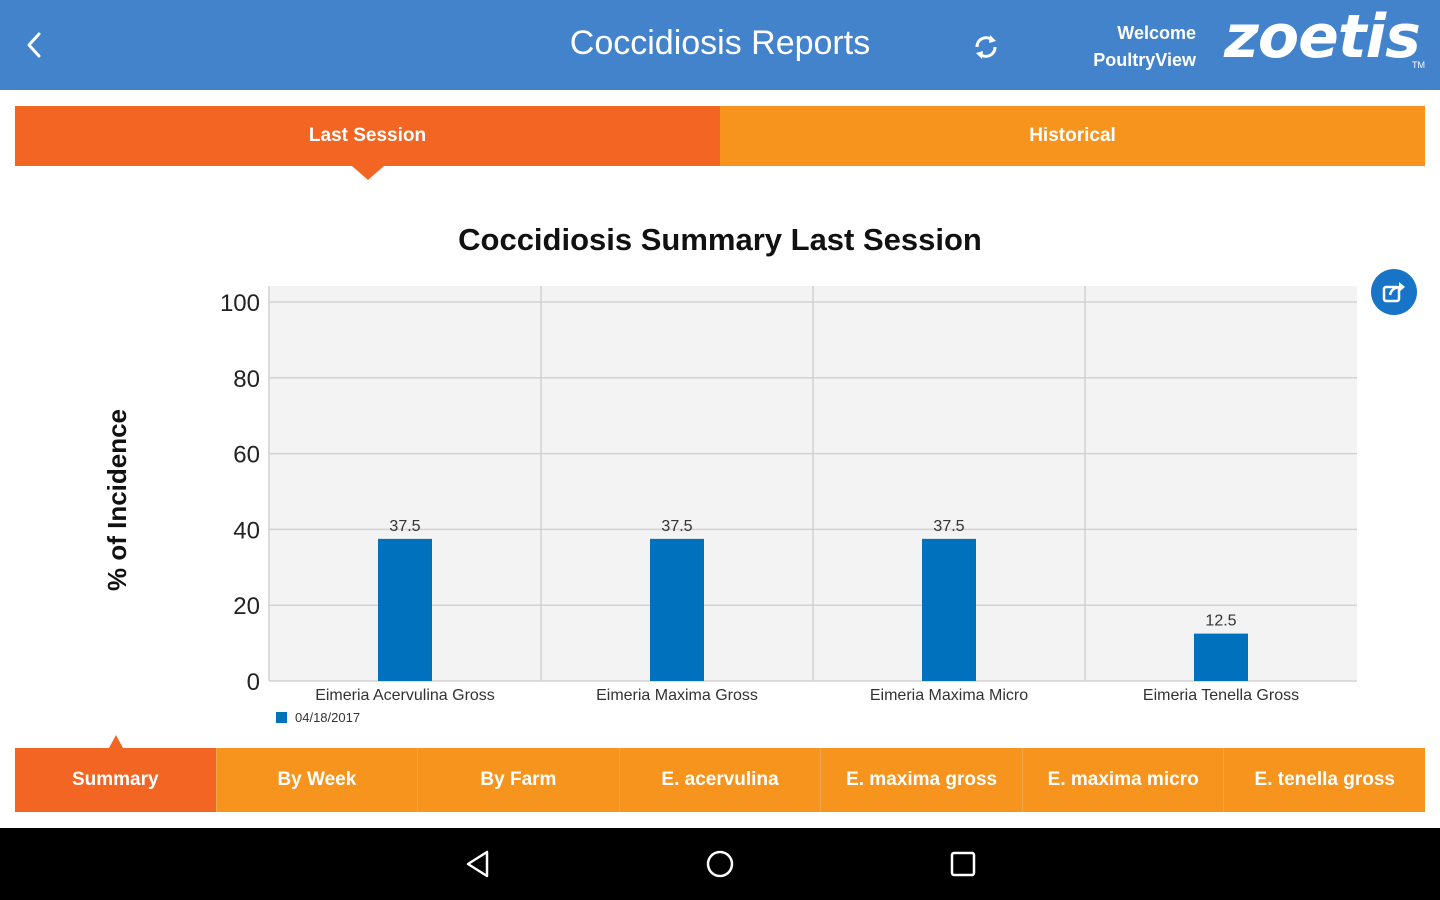  Describe the element at coordinates (327, 717) in the screenshot. I see `legend-label: 04/18/2017` at that location.